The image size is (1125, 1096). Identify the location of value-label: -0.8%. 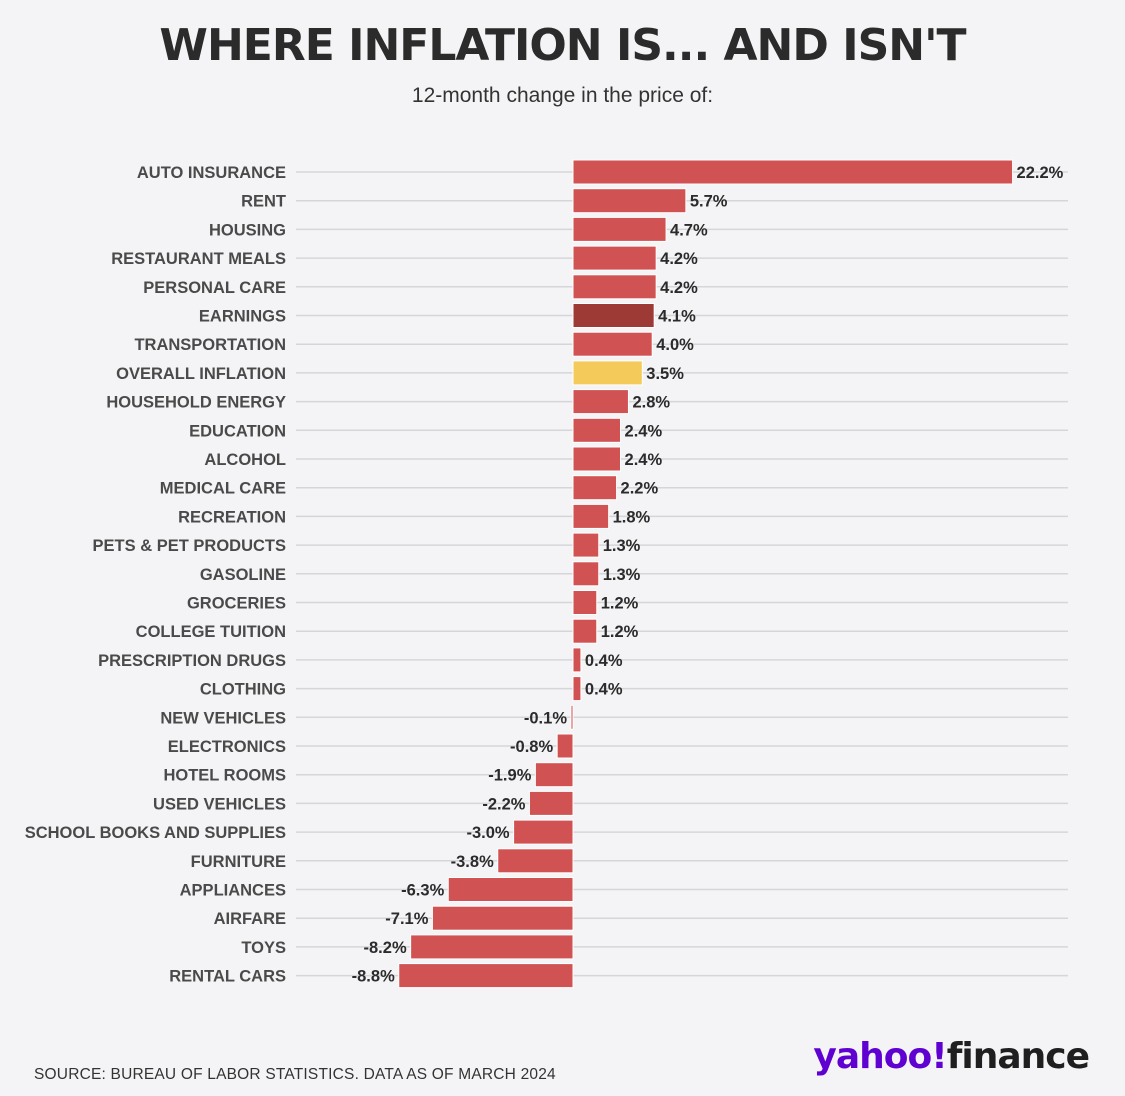
(531, 747).